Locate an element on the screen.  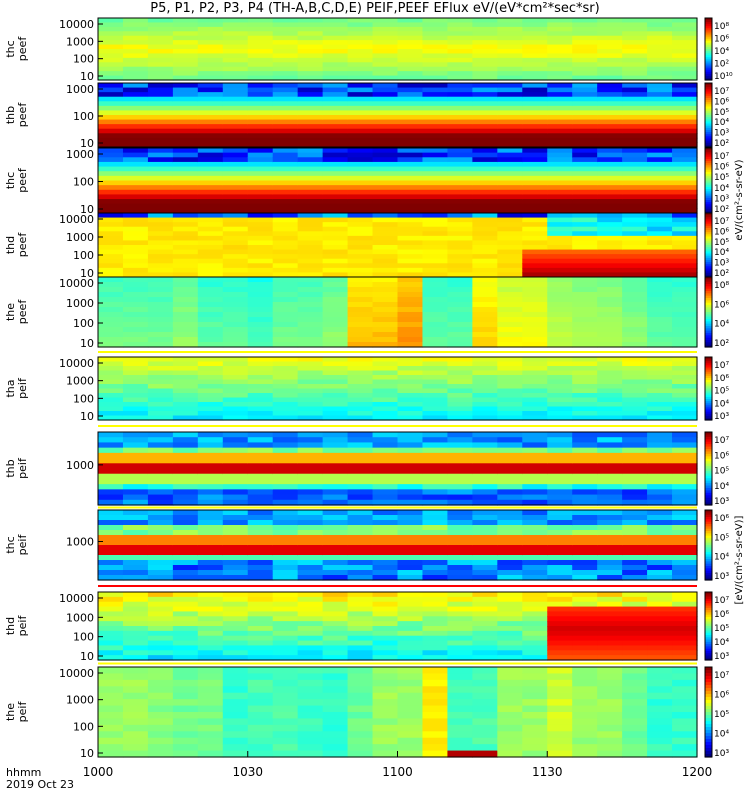
y-tick-label: 10000 is located at coordinates (76, 673).